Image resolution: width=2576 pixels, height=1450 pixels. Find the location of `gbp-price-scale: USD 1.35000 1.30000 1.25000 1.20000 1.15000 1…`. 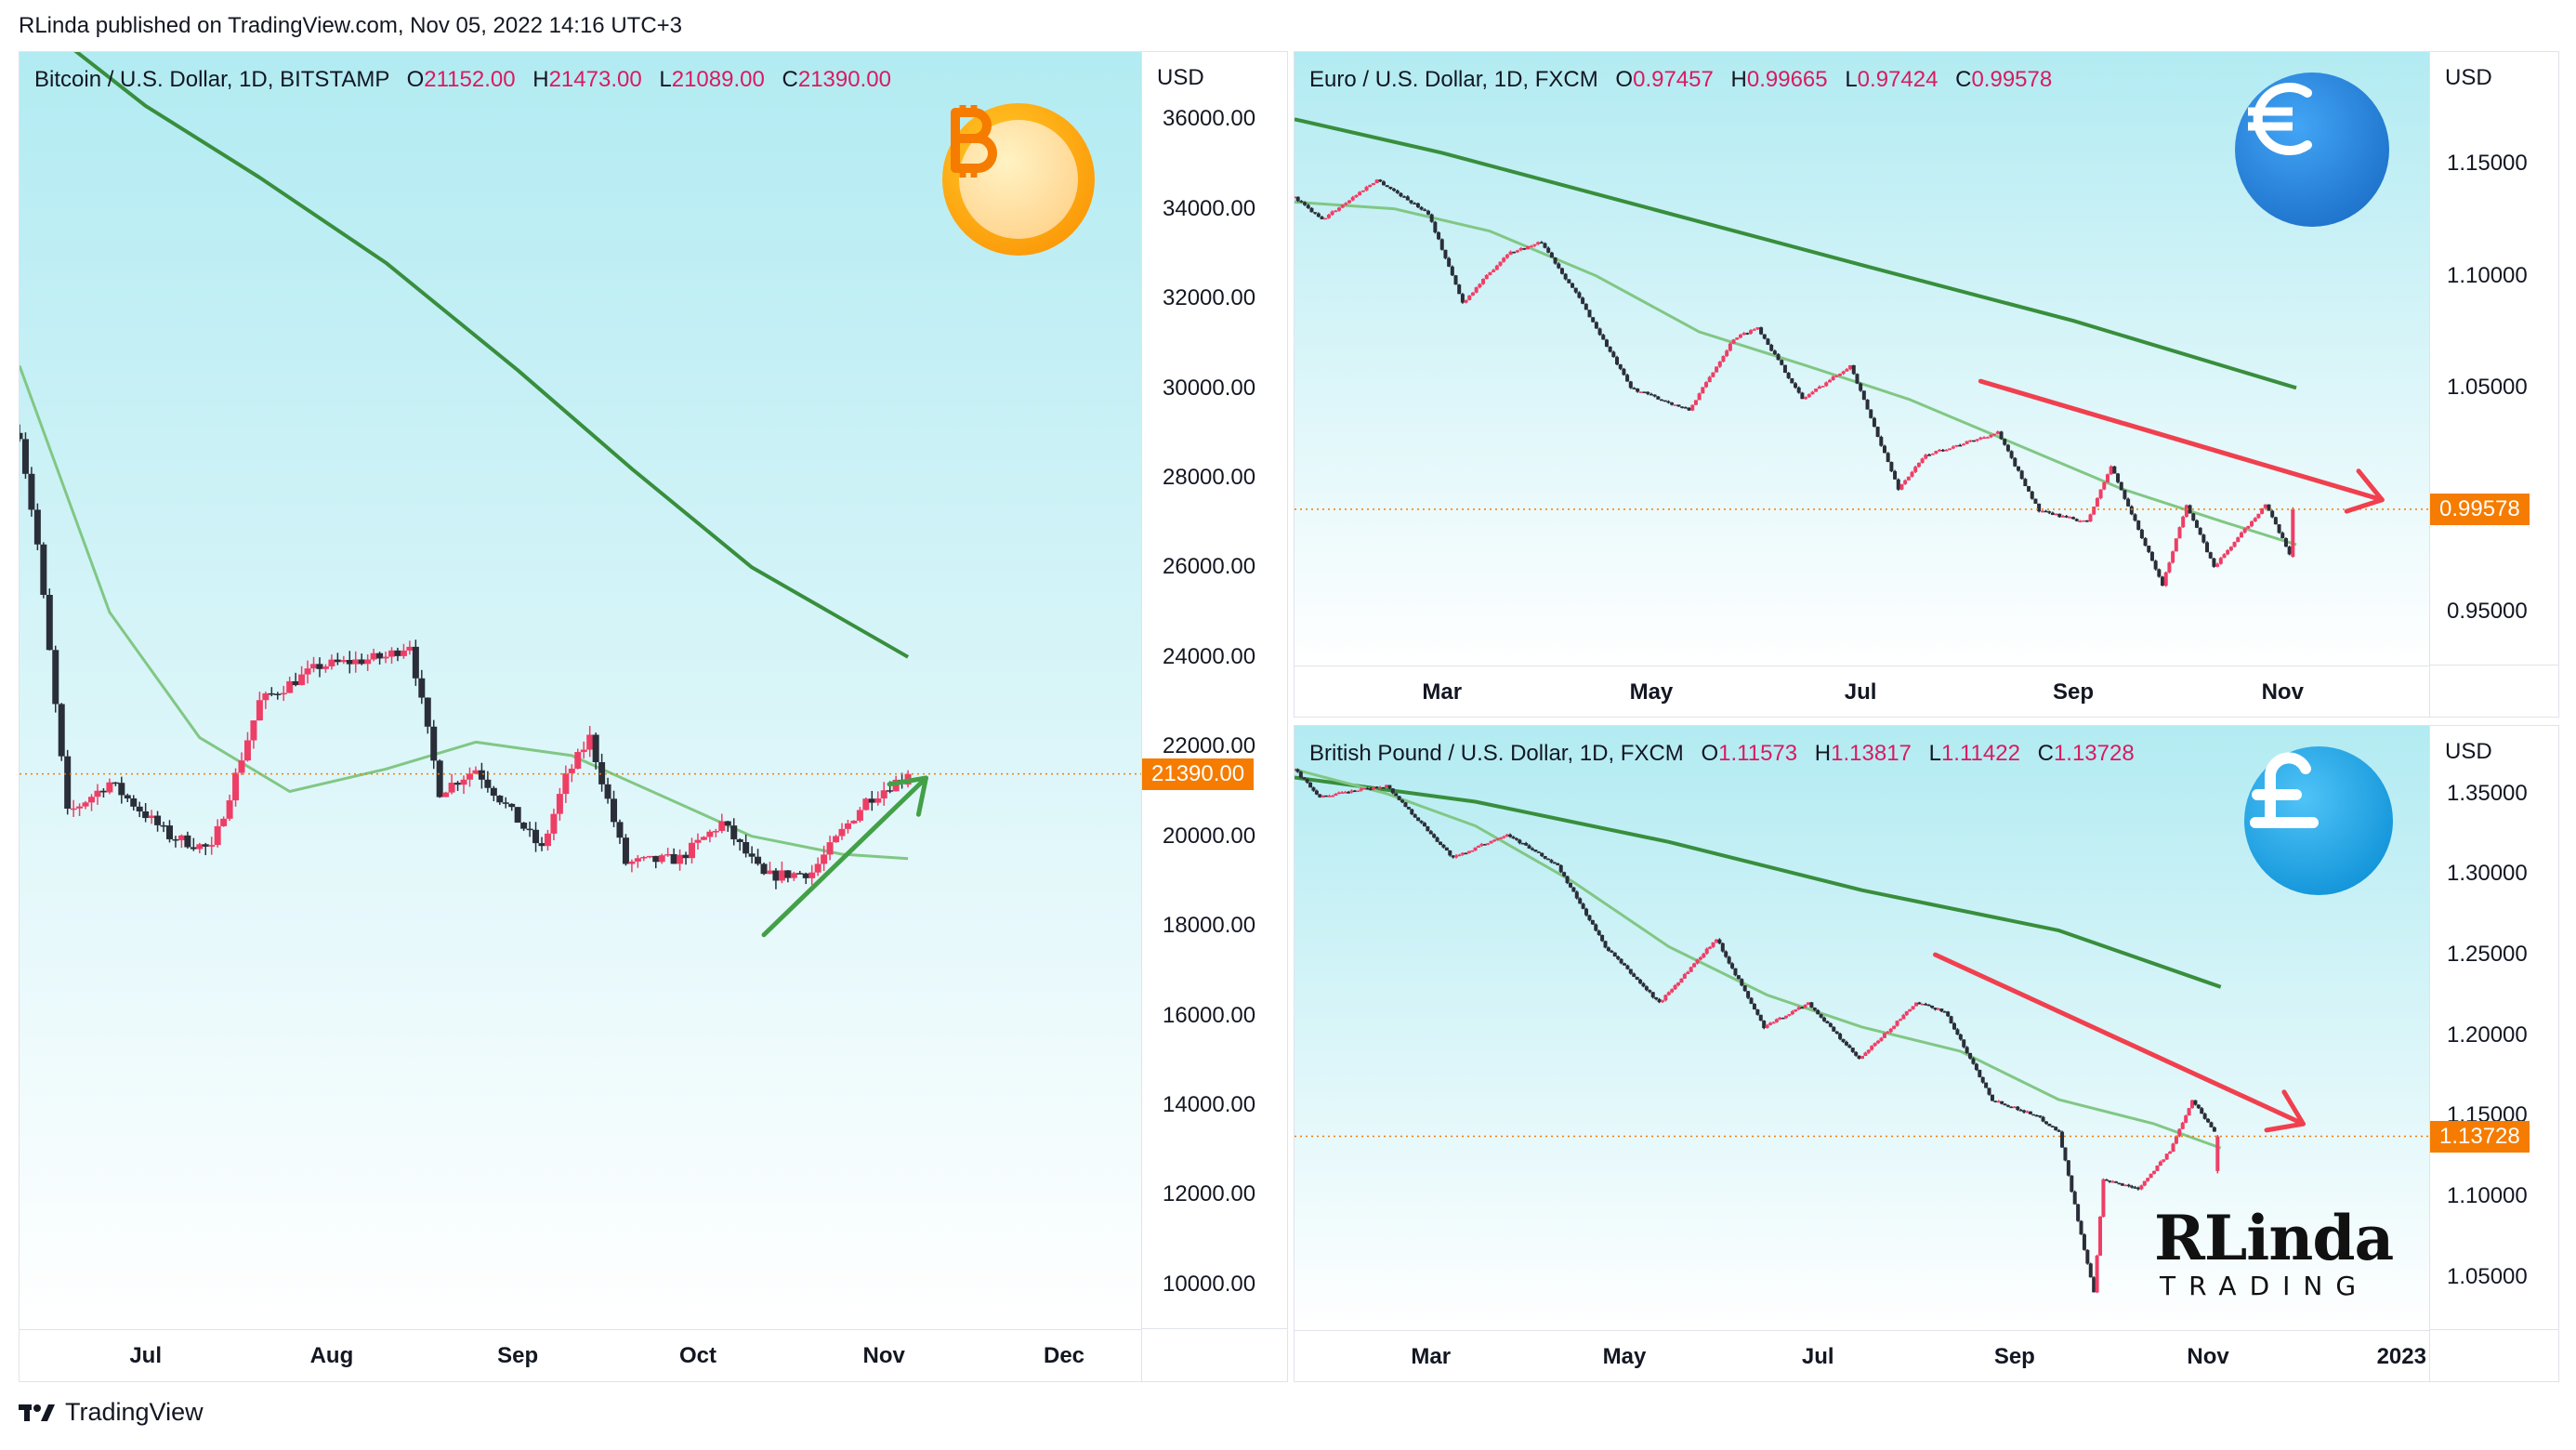

gbp-price-scale: USD 1.35000 1.30000 1.25000 1.20000 1.15000 1… is located at coordinates (2494, 1028).